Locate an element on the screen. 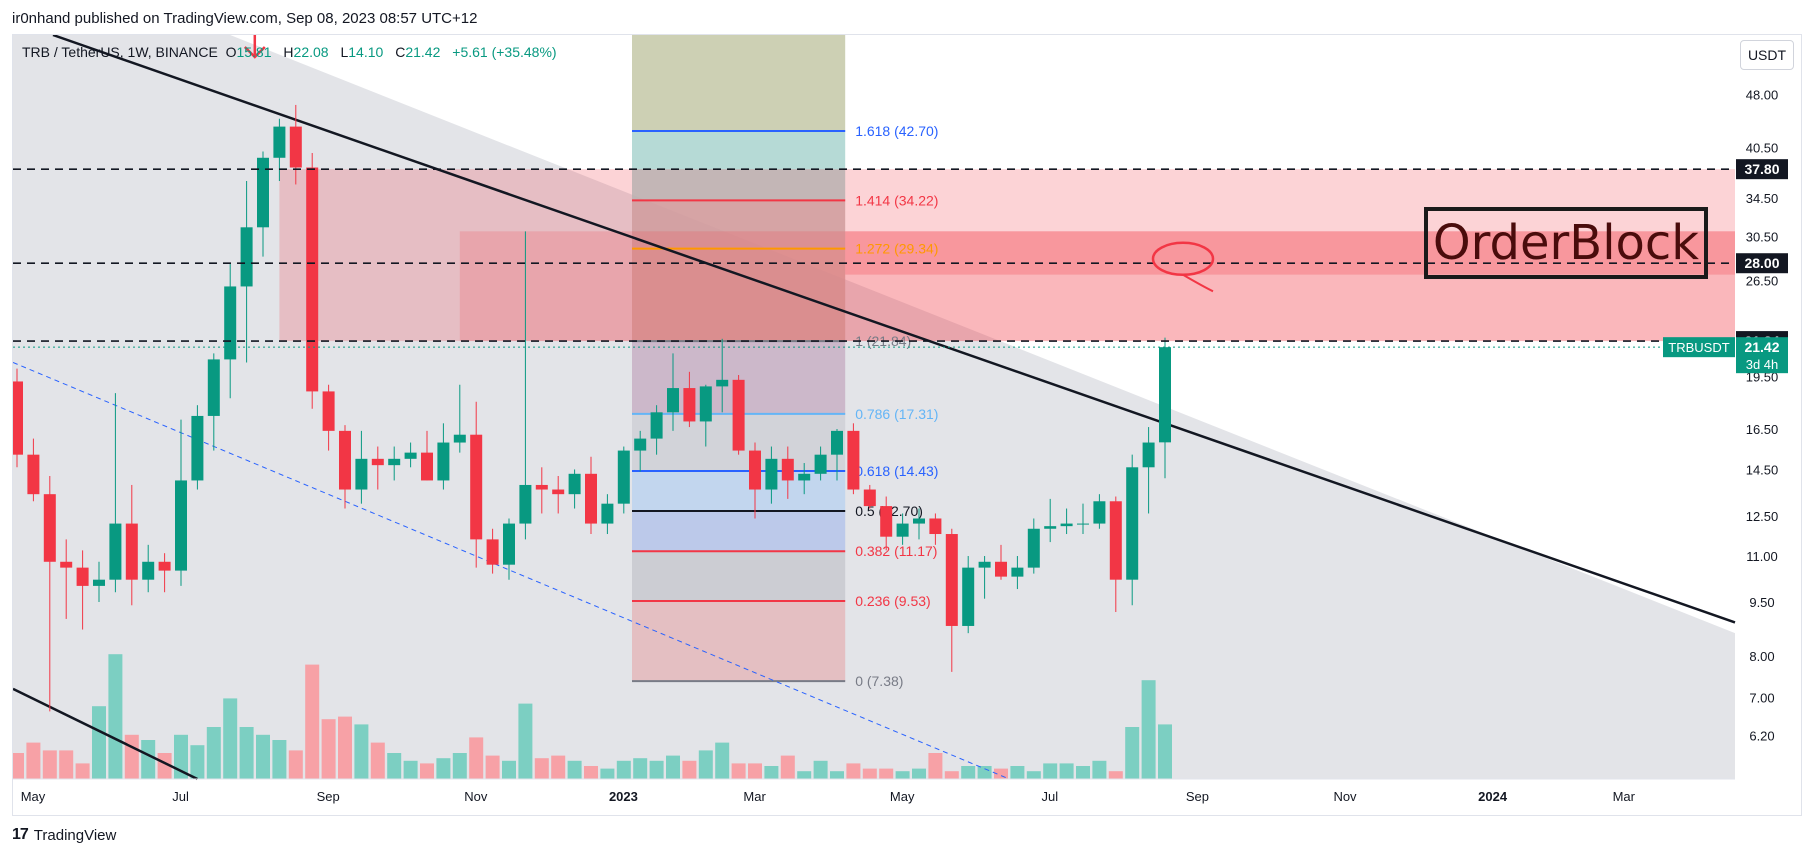 The width and height of the screenshot is (1814, 858). time-axis-tick: May is located at coordinates (902, 796).